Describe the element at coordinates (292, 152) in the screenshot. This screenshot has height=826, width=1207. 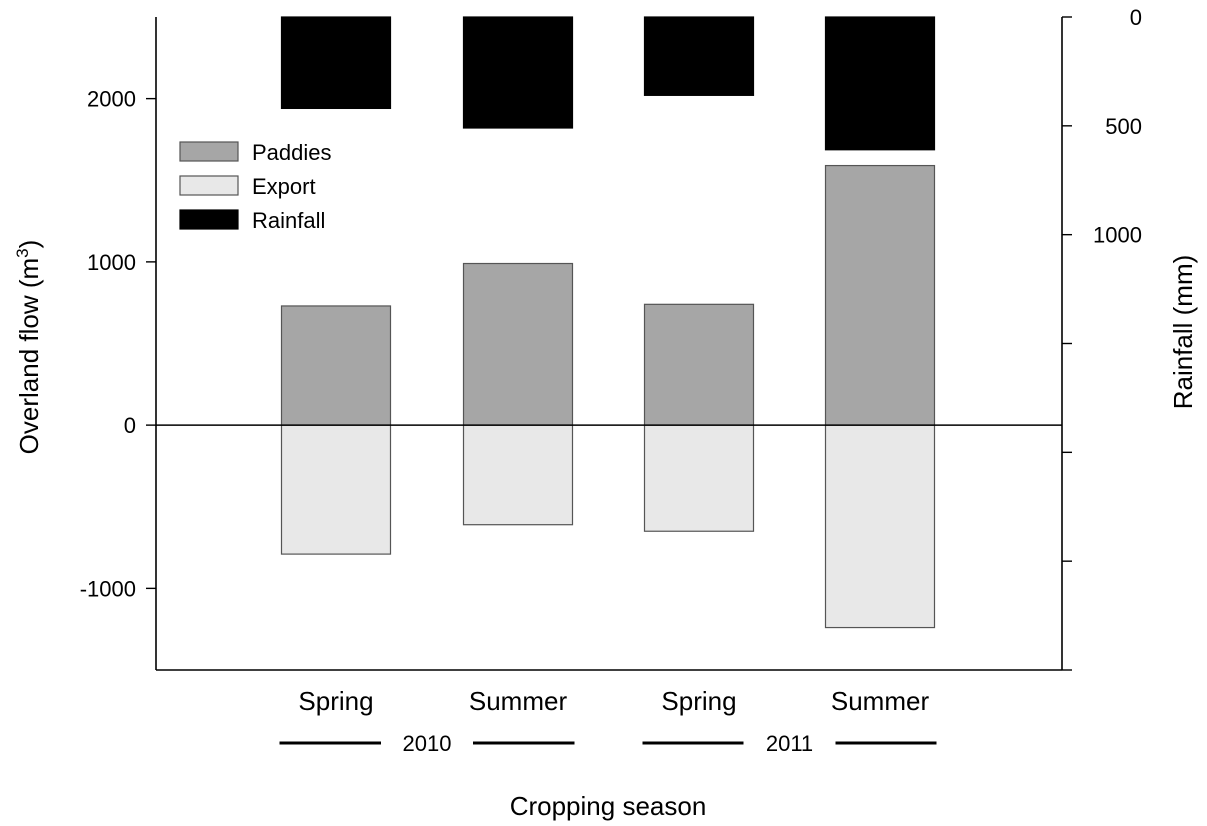
I see `legend-label-paddies: Paddies` at that location.